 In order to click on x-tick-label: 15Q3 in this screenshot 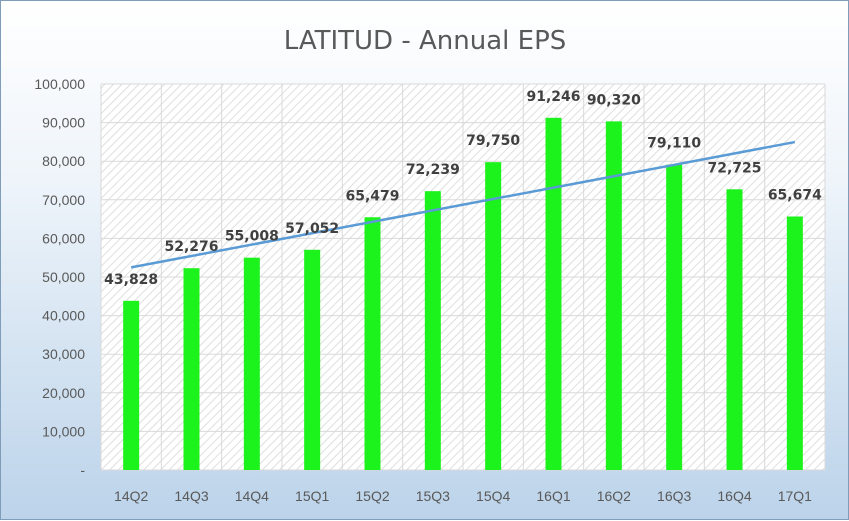, I will do `click(433, 496)`.